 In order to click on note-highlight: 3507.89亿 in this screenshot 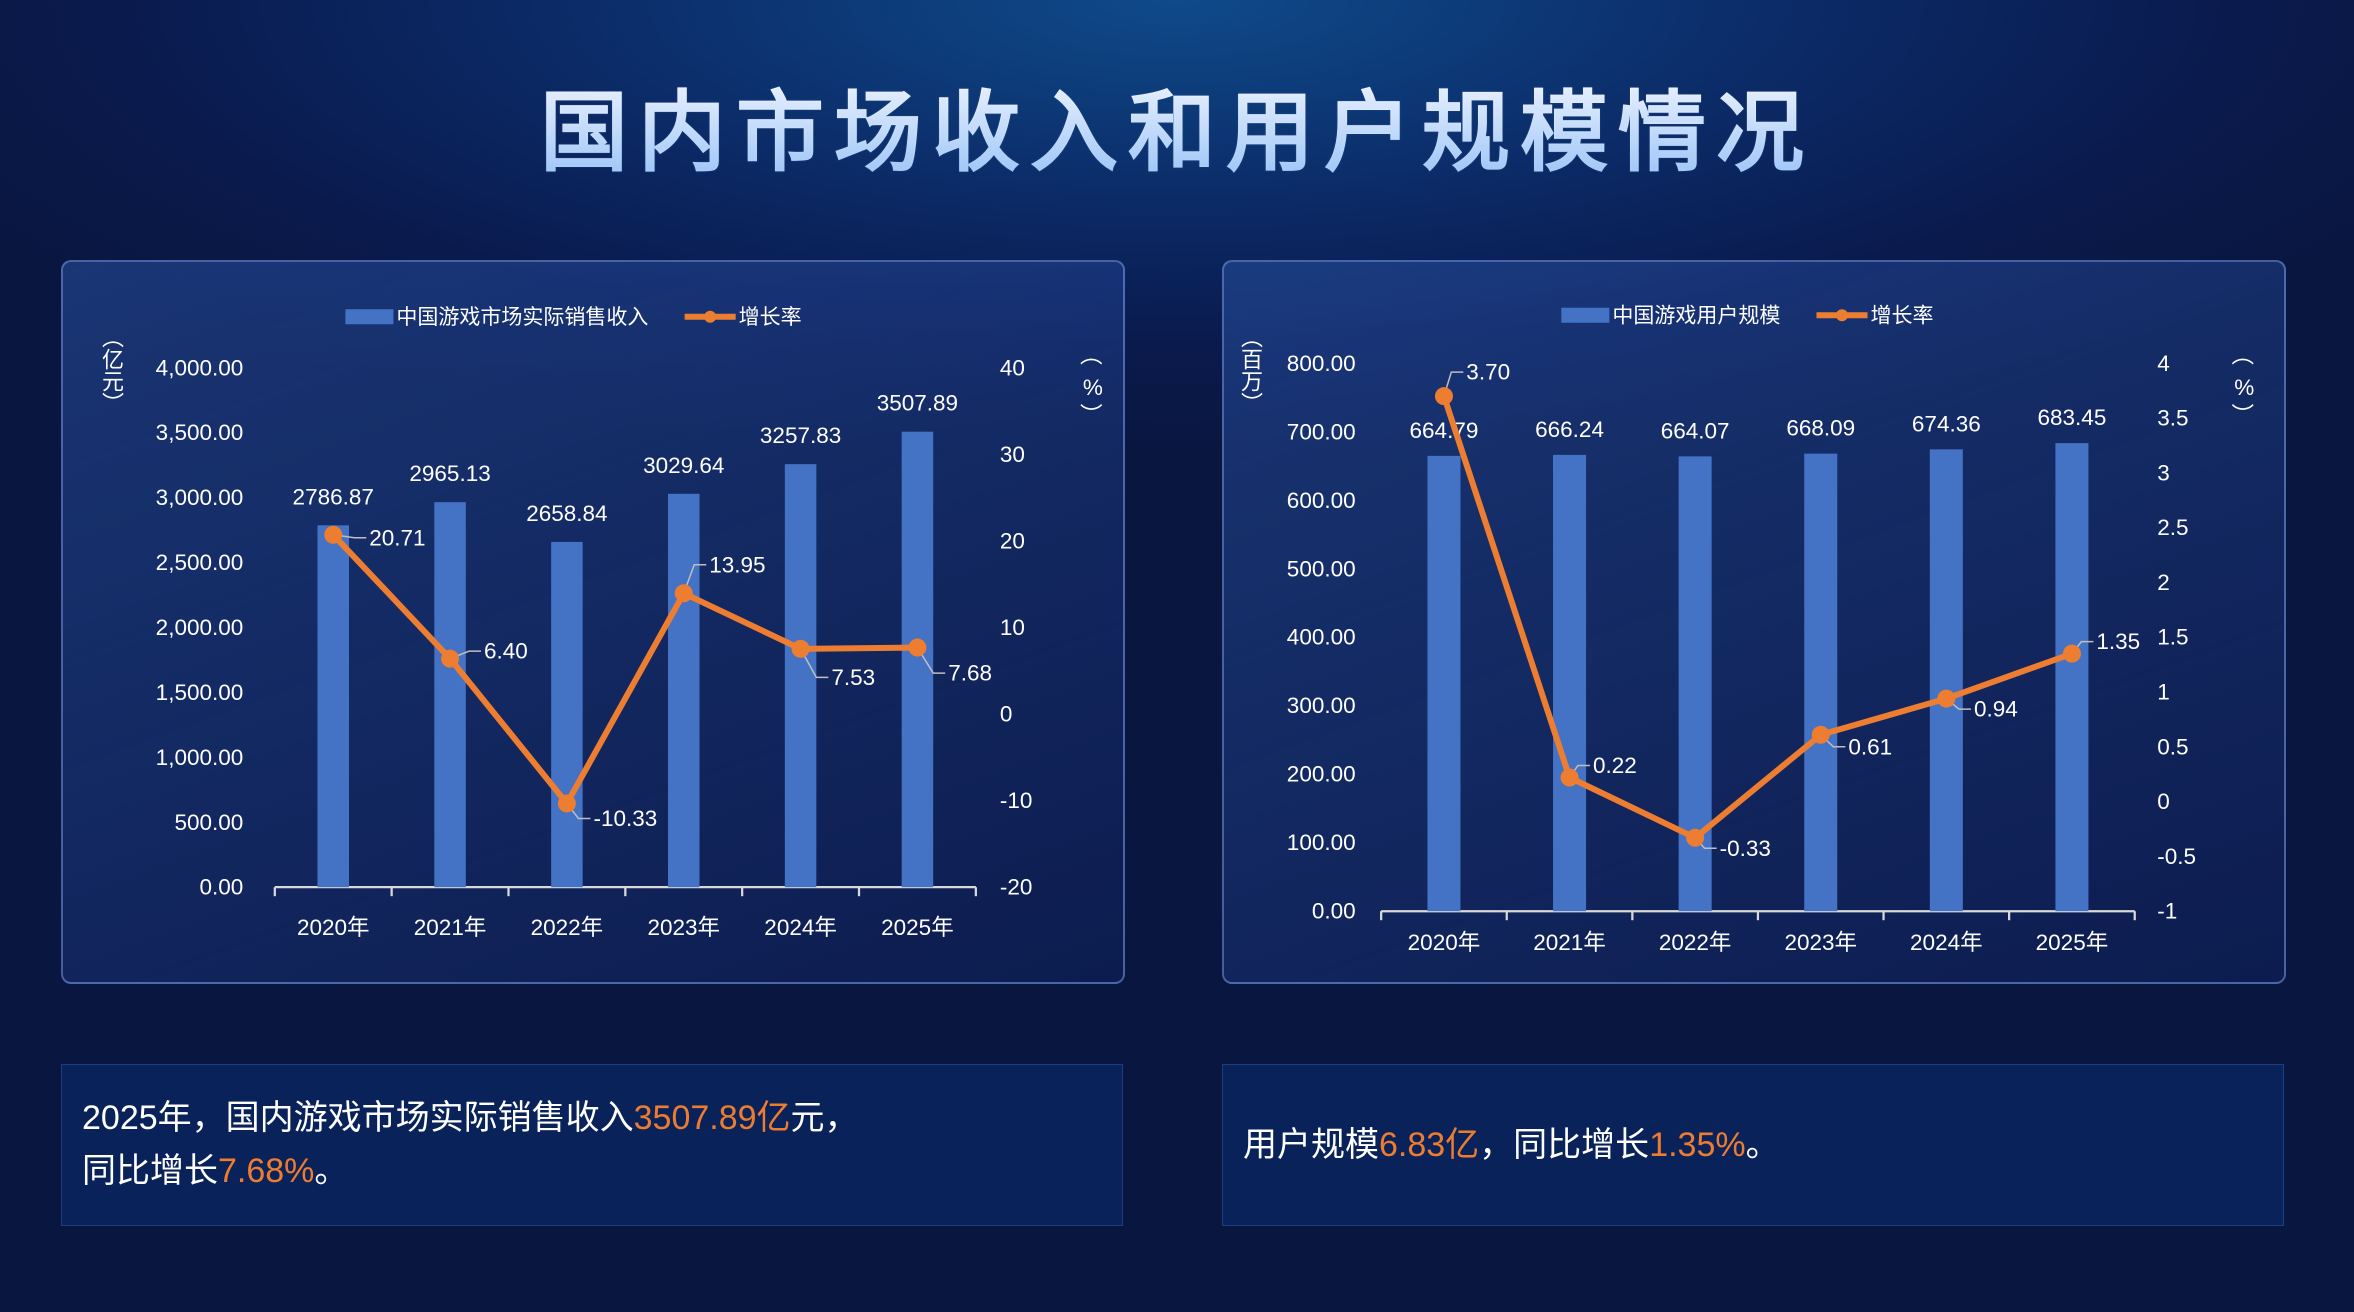, I will do `click(712, 1118)`.